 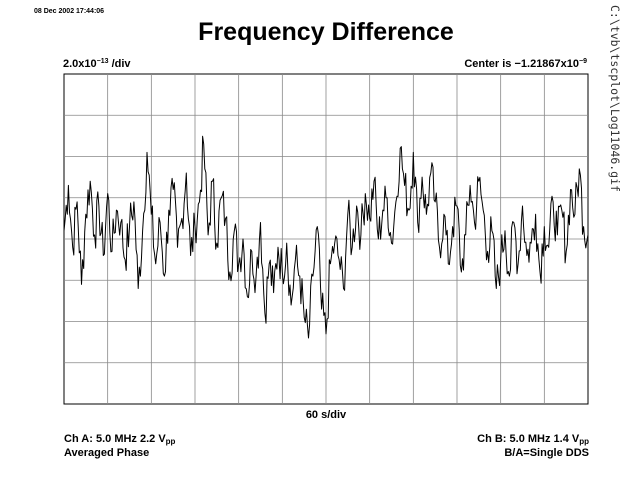 I want to click on chart-title: Frequency Difference, so click(x=326, y=32).